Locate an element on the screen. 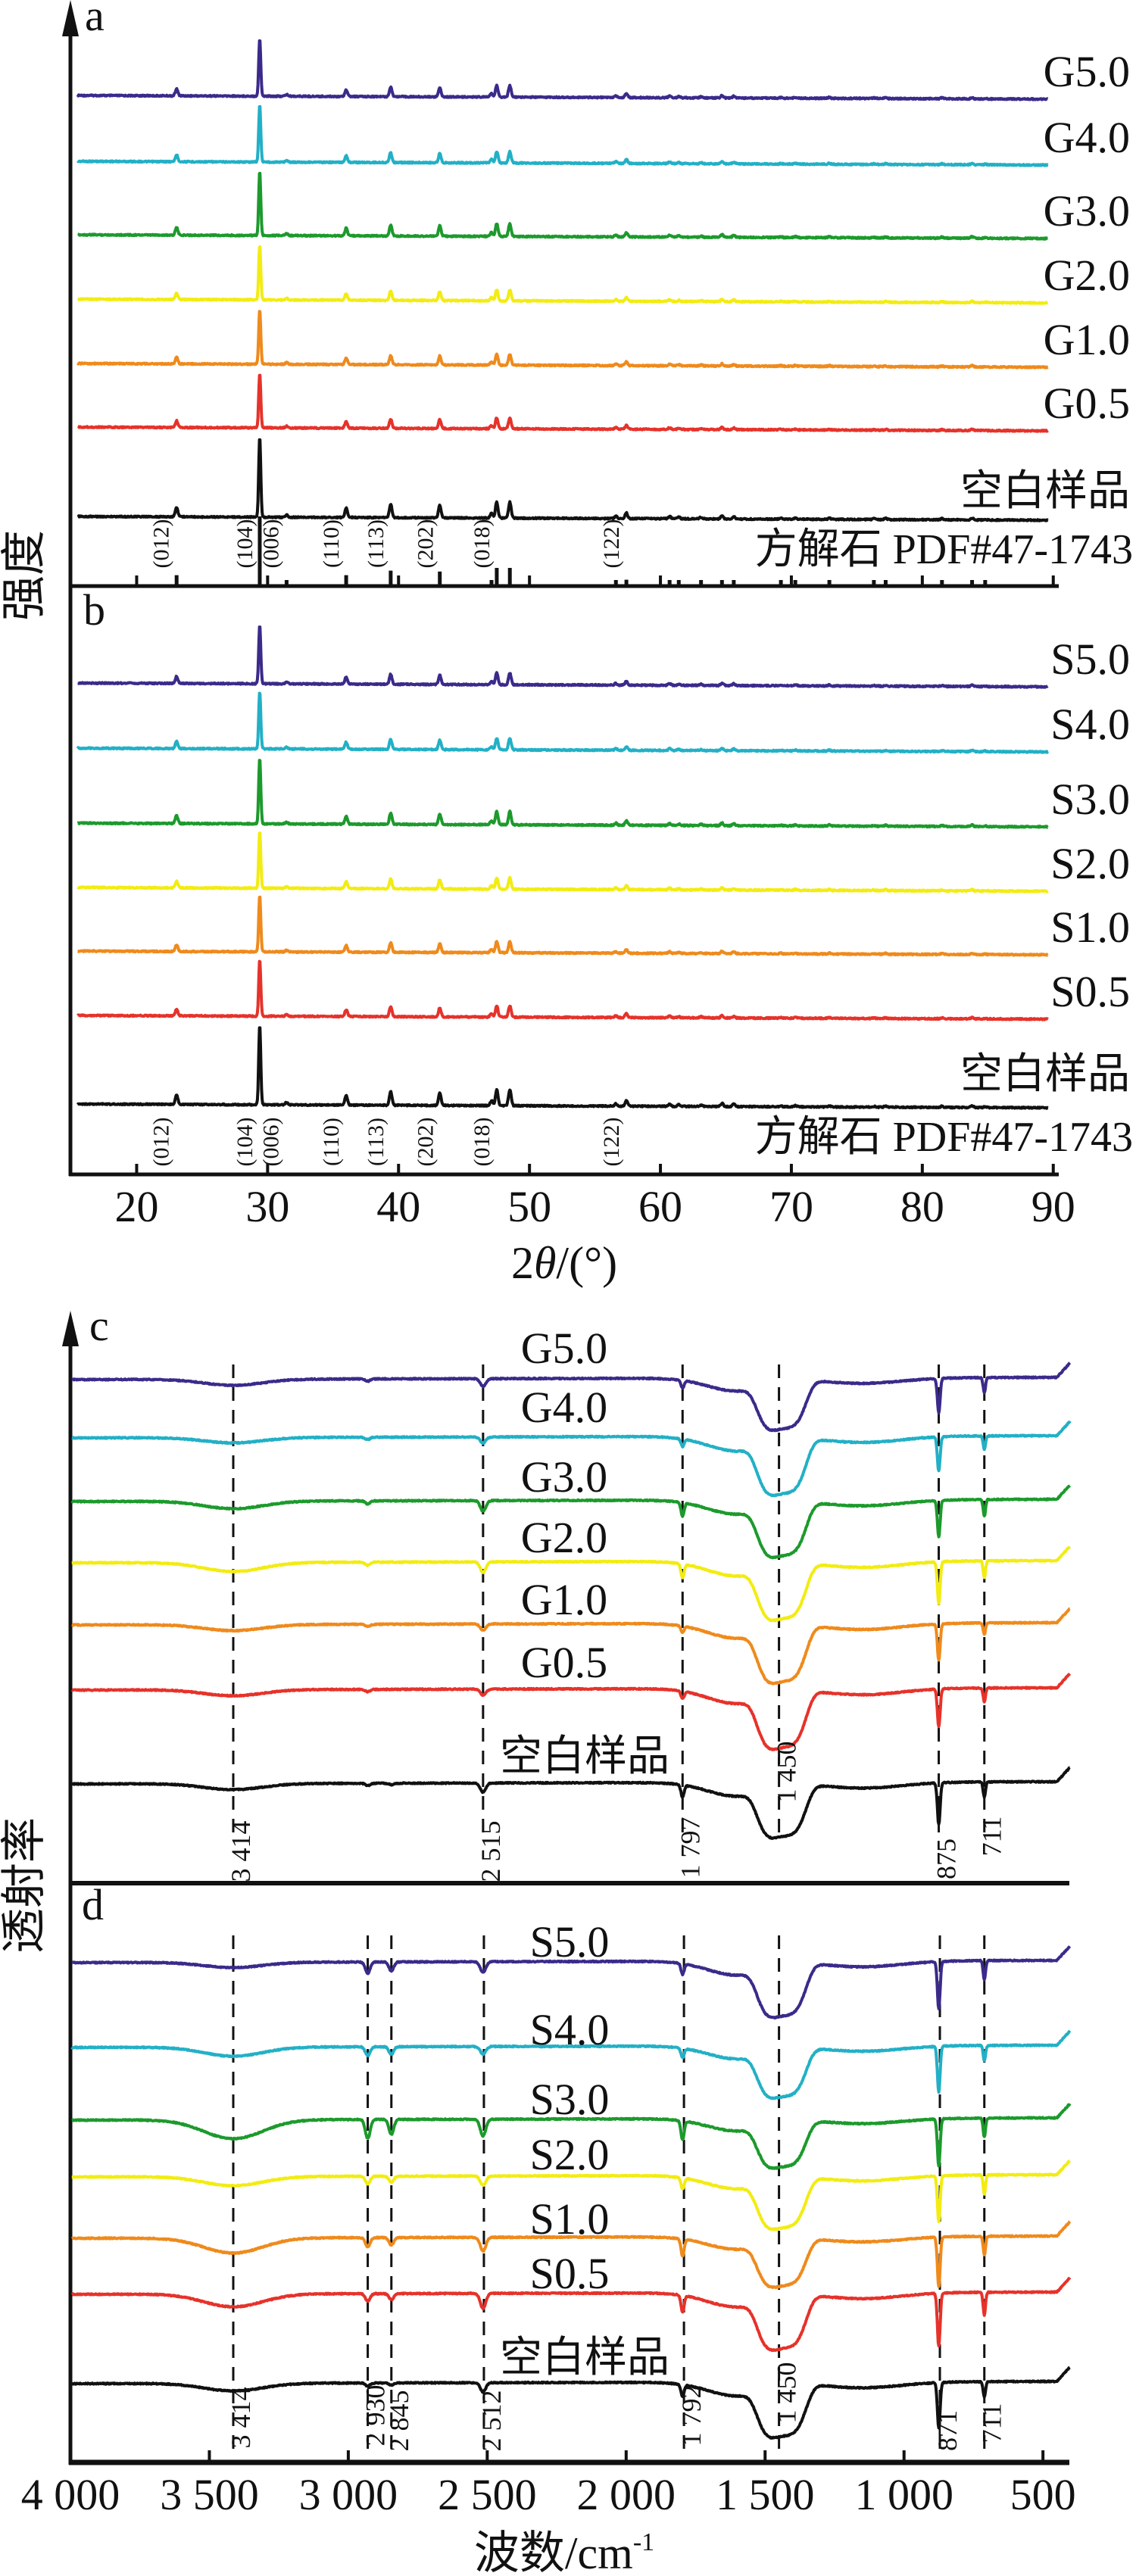 The width and height of the screenshot is (1136, 2576). band-label: 1 797 is located at coordinates (690, 1848).